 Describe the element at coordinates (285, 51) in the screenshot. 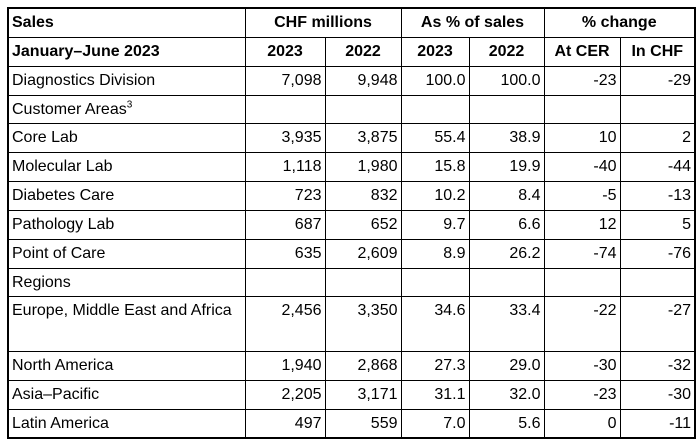

I see `column-header-chf-2023: 2023` at that location.